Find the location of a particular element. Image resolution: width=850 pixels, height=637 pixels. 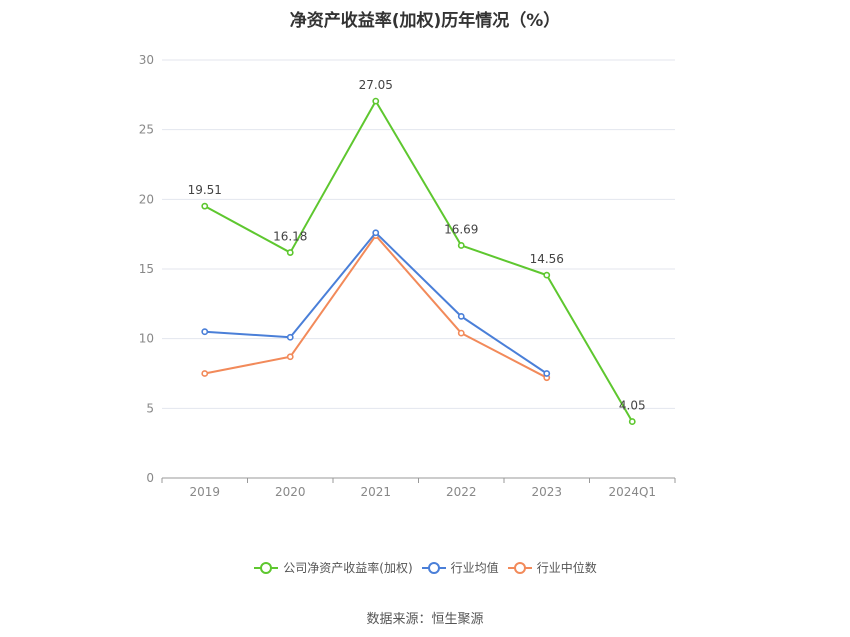

chart-title: 净资产收益率(加权)历年情况（%） is located at coordinates (425, 21).